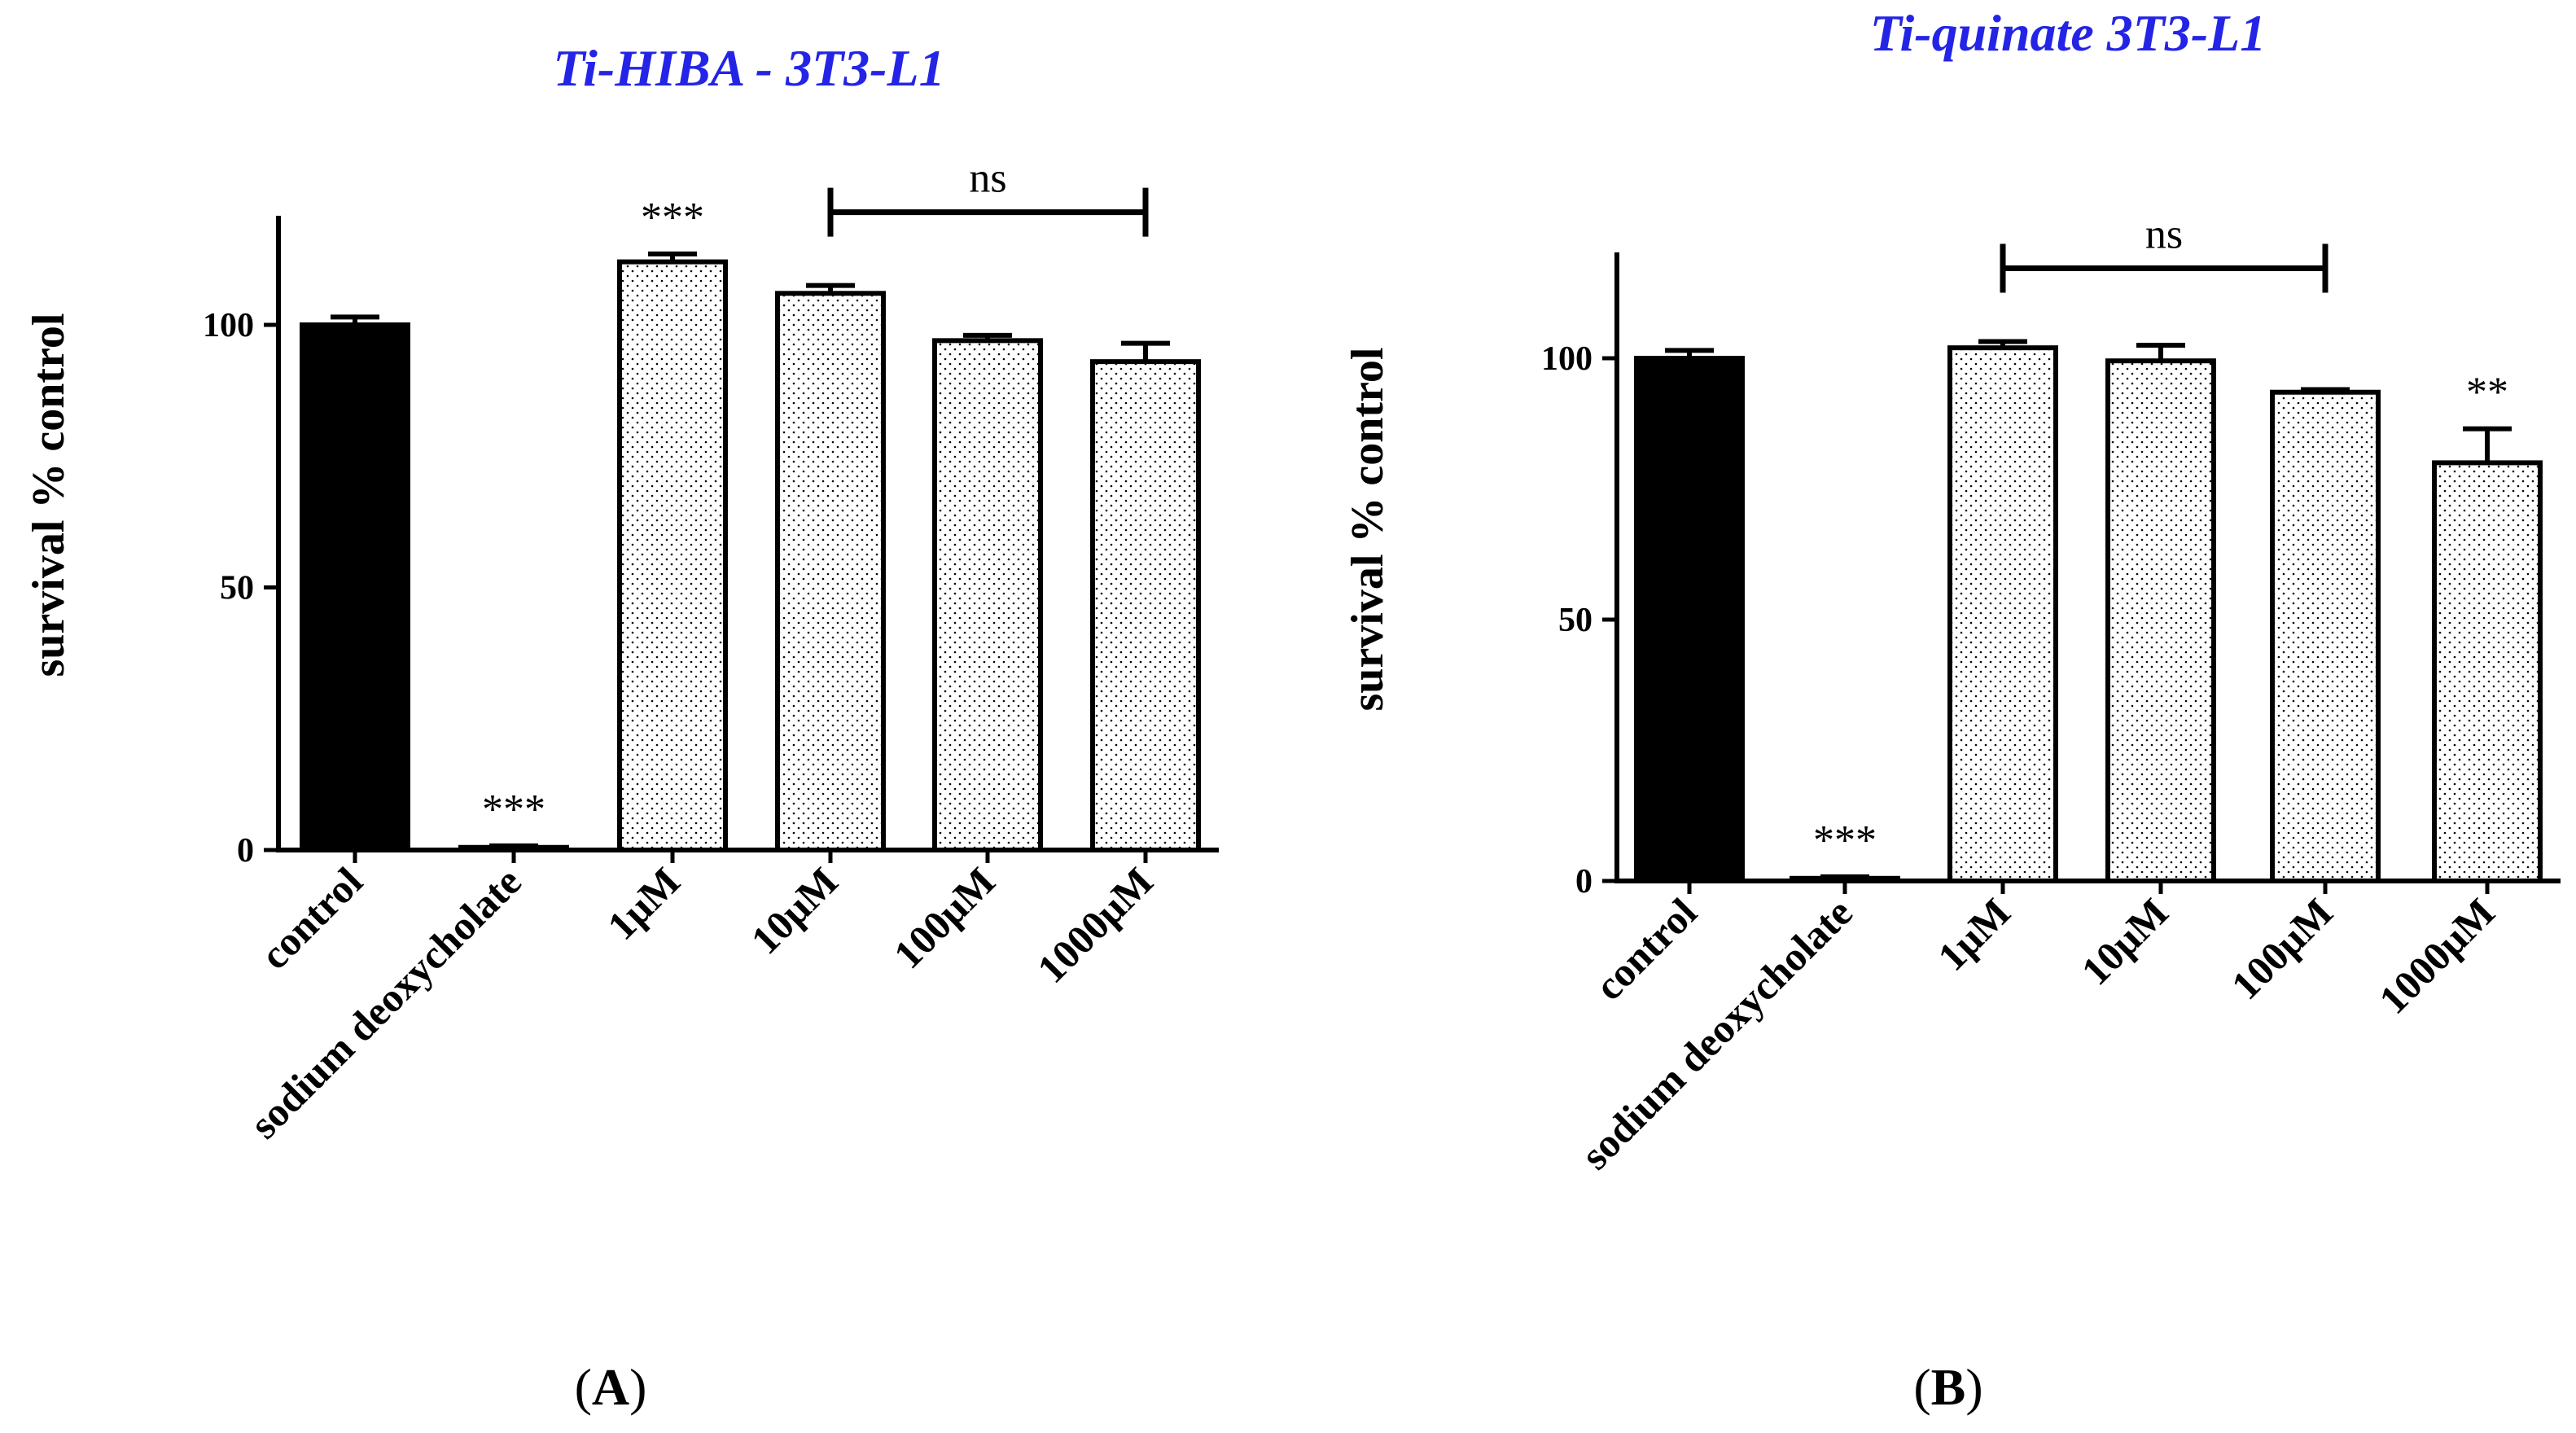 The image size is (2576, 1433). What do you see at coordinates (2282, 948) in the screenshot?
I see `chart-b-x-tick-label: 100μM` at bounding box center [2282, 948].